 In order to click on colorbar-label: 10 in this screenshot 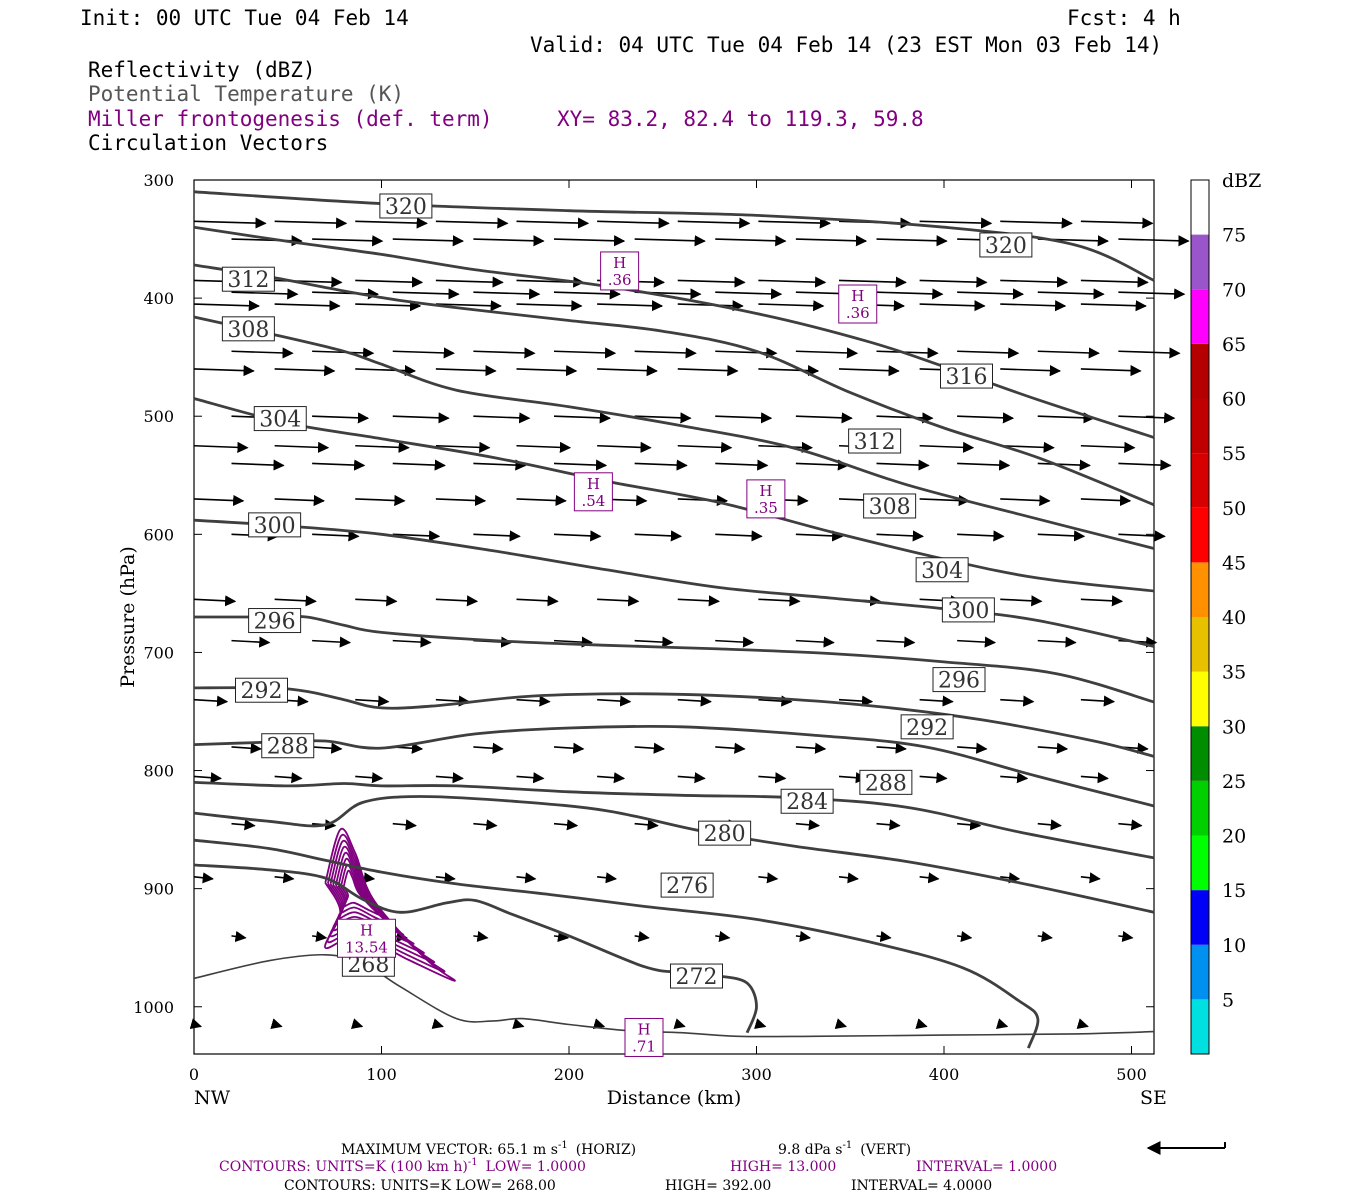, I will do `click(1234, 946)`.